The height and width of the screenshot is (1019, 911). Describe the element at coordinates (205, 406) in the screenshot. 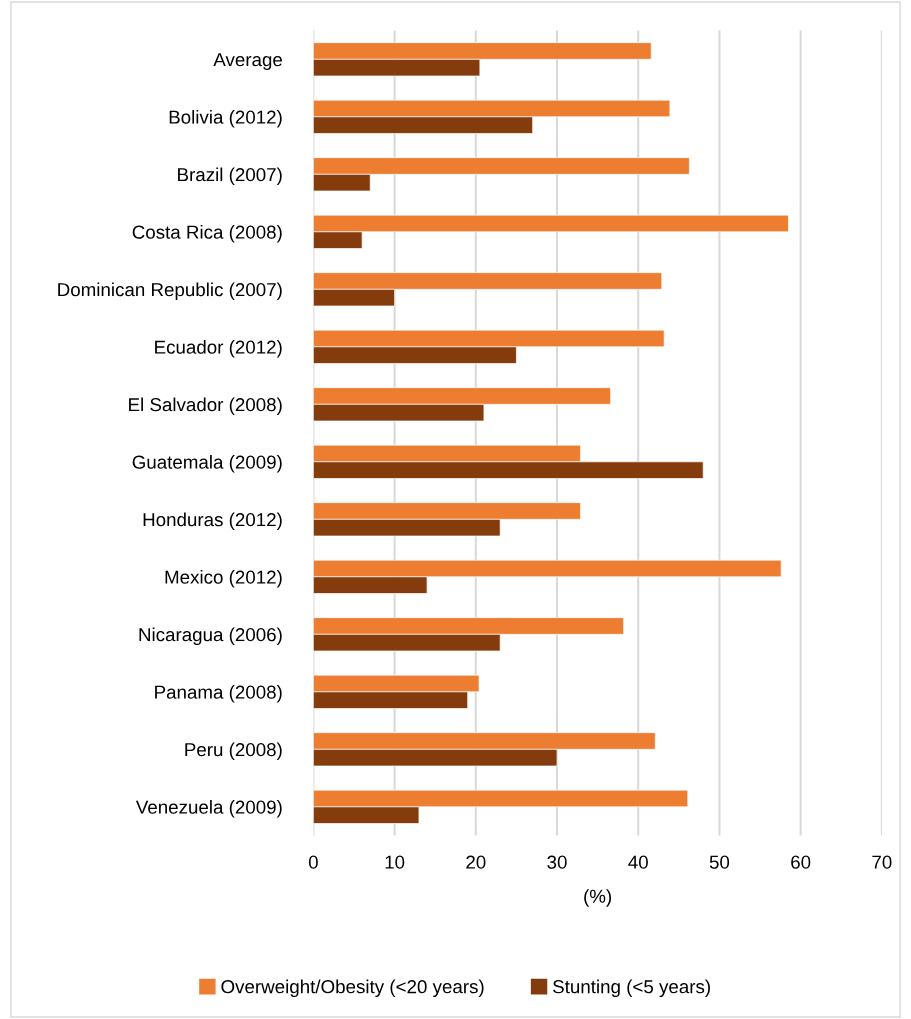

I see `y-tick-label: El Salvador (2008)` at that location.